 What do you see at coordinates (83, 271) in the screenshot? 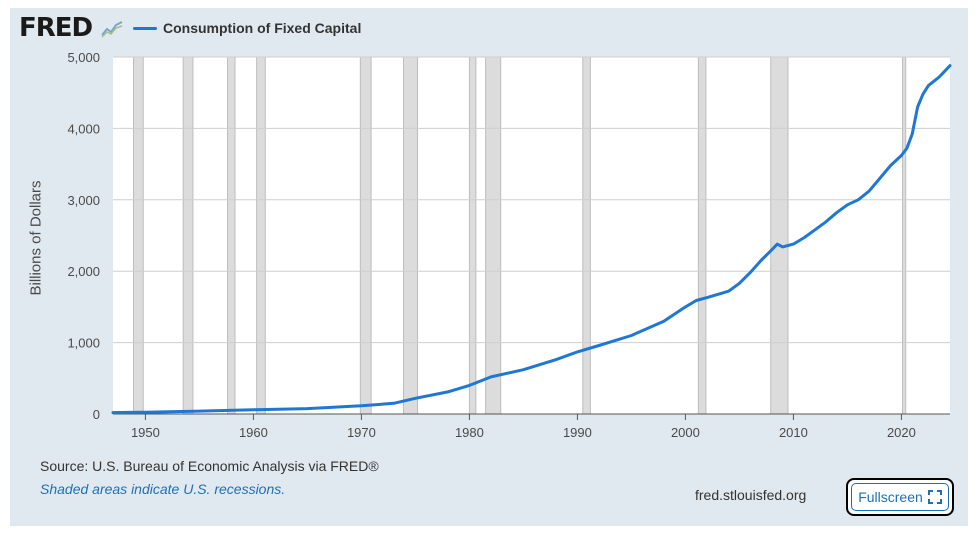
I see `y-tick-label: 2,000` at bounding box center [83, 271].